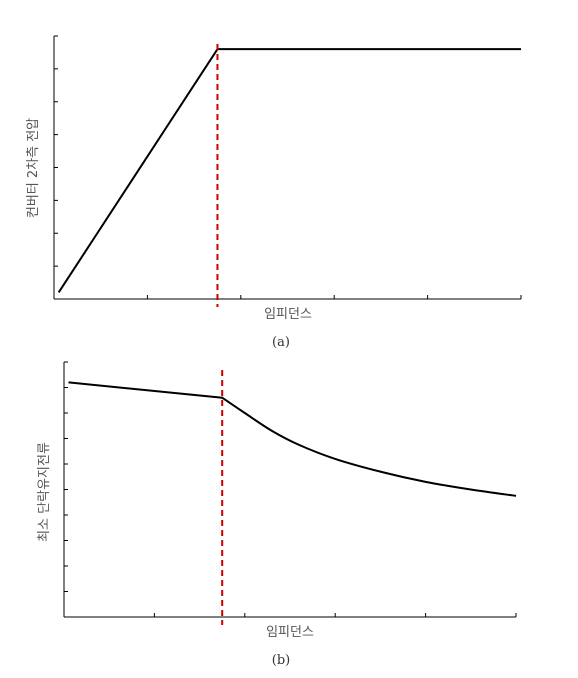 The height and width of the screenshot is (678, 578). Describe the element at coordinates (281, 660) in the screenshot. I see `chart-b-caption: (b)` at that location.